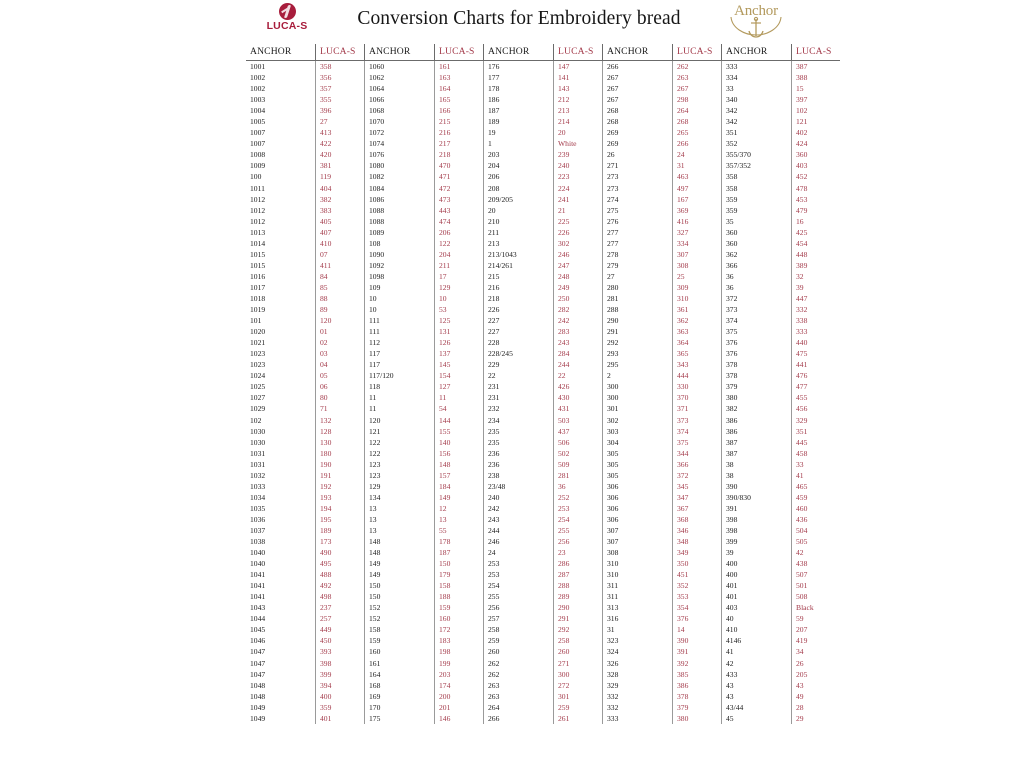  I want to click on cell-anchor: 267, so click(637, 78).